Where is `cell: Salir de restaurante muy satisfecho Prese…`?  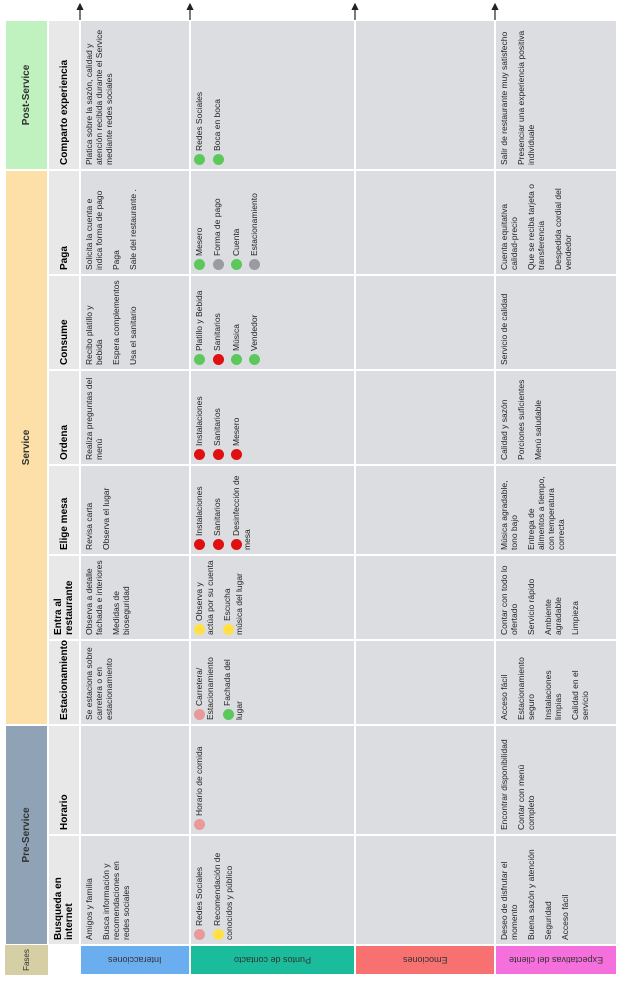 cell: Salir de restaurante muy satisfecho Prese… is located at coordinates (556, 95).